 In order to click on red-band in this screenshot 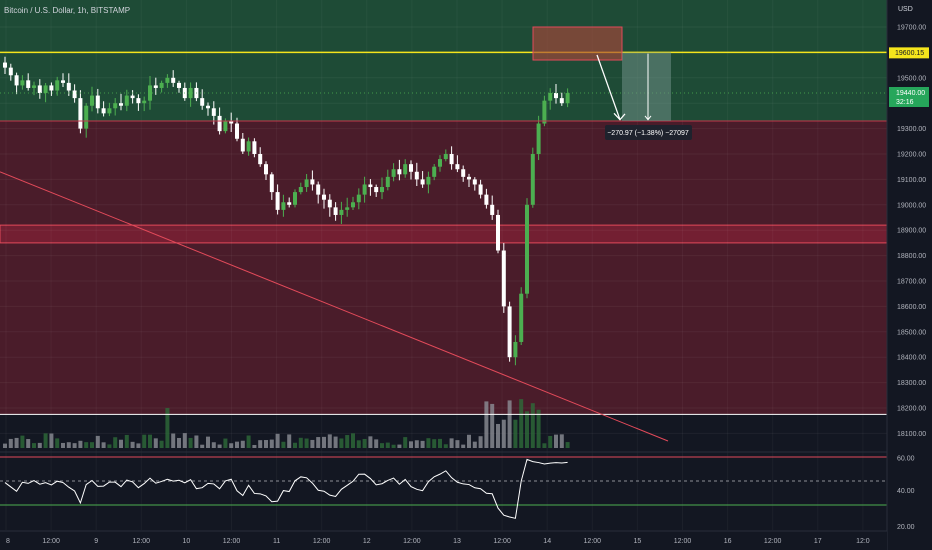, I will do `click(444, 234)`.